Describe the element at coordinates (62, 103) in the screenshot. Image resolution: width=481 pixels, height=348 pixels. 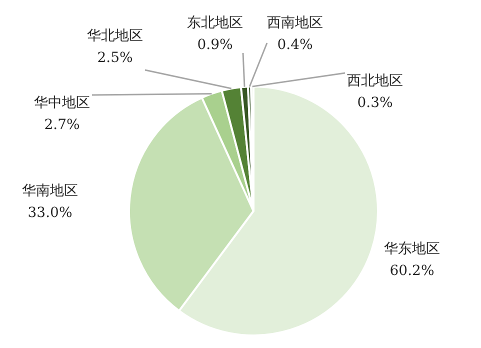
I see `slice-label: 华中地区` at that location.